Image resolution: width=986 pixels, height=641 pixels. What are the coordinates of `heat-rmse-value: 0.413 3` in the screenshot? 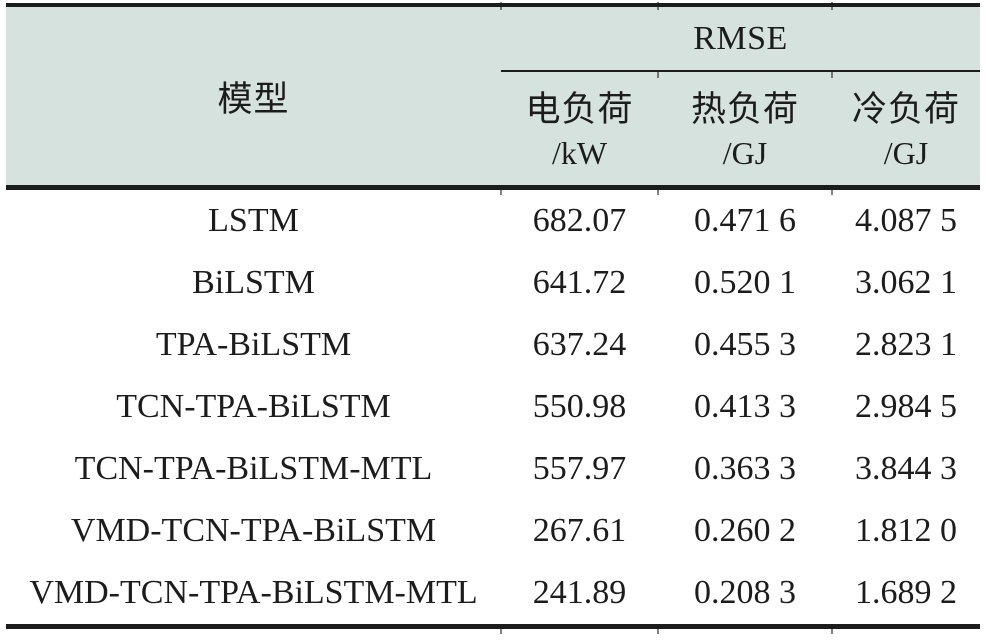 It's located at (745, 407).